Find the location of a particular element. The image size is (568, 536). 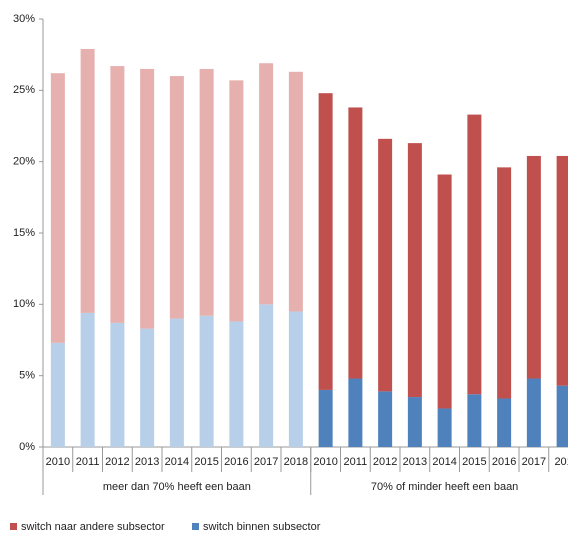

y-tick-label: 15% is located at coordinates (24, 233).